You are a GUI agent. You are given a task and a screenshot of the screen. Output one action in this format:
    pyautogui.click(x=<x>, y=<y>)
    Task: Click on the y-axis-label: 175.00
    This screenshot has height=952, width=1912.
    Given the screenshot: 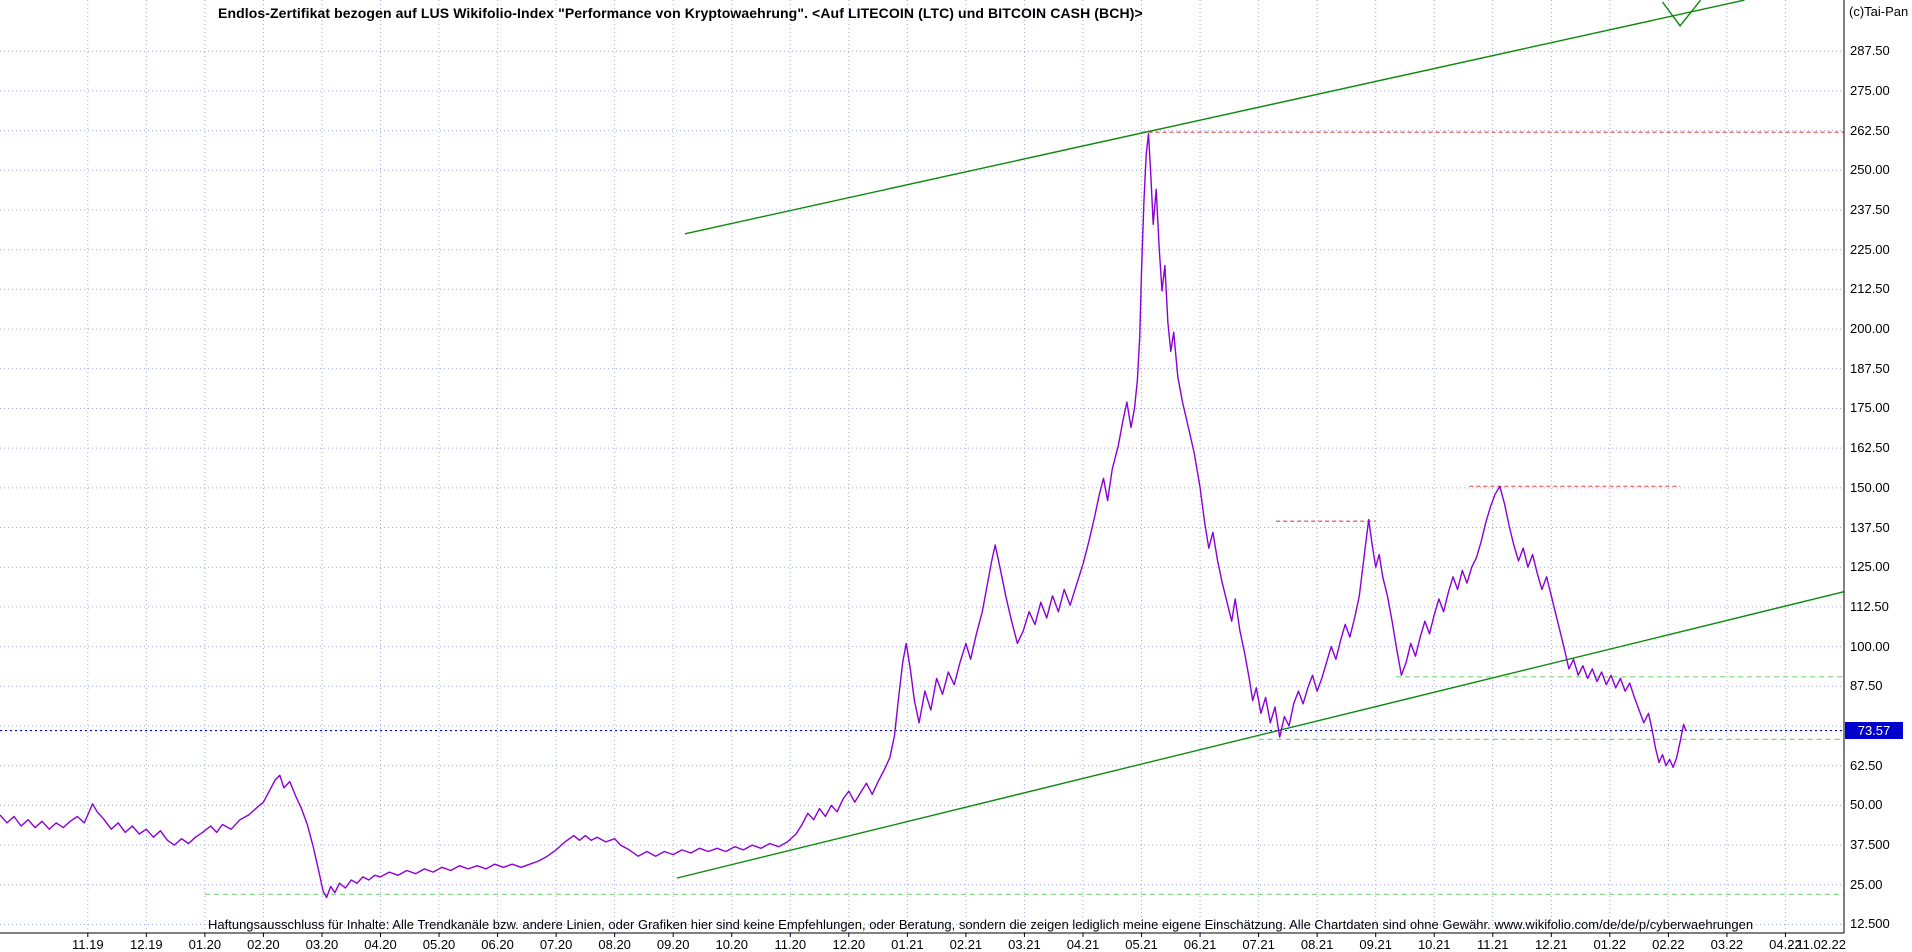 What is the action you would take?
    pyautogui.click(x=1870, y=408)
    